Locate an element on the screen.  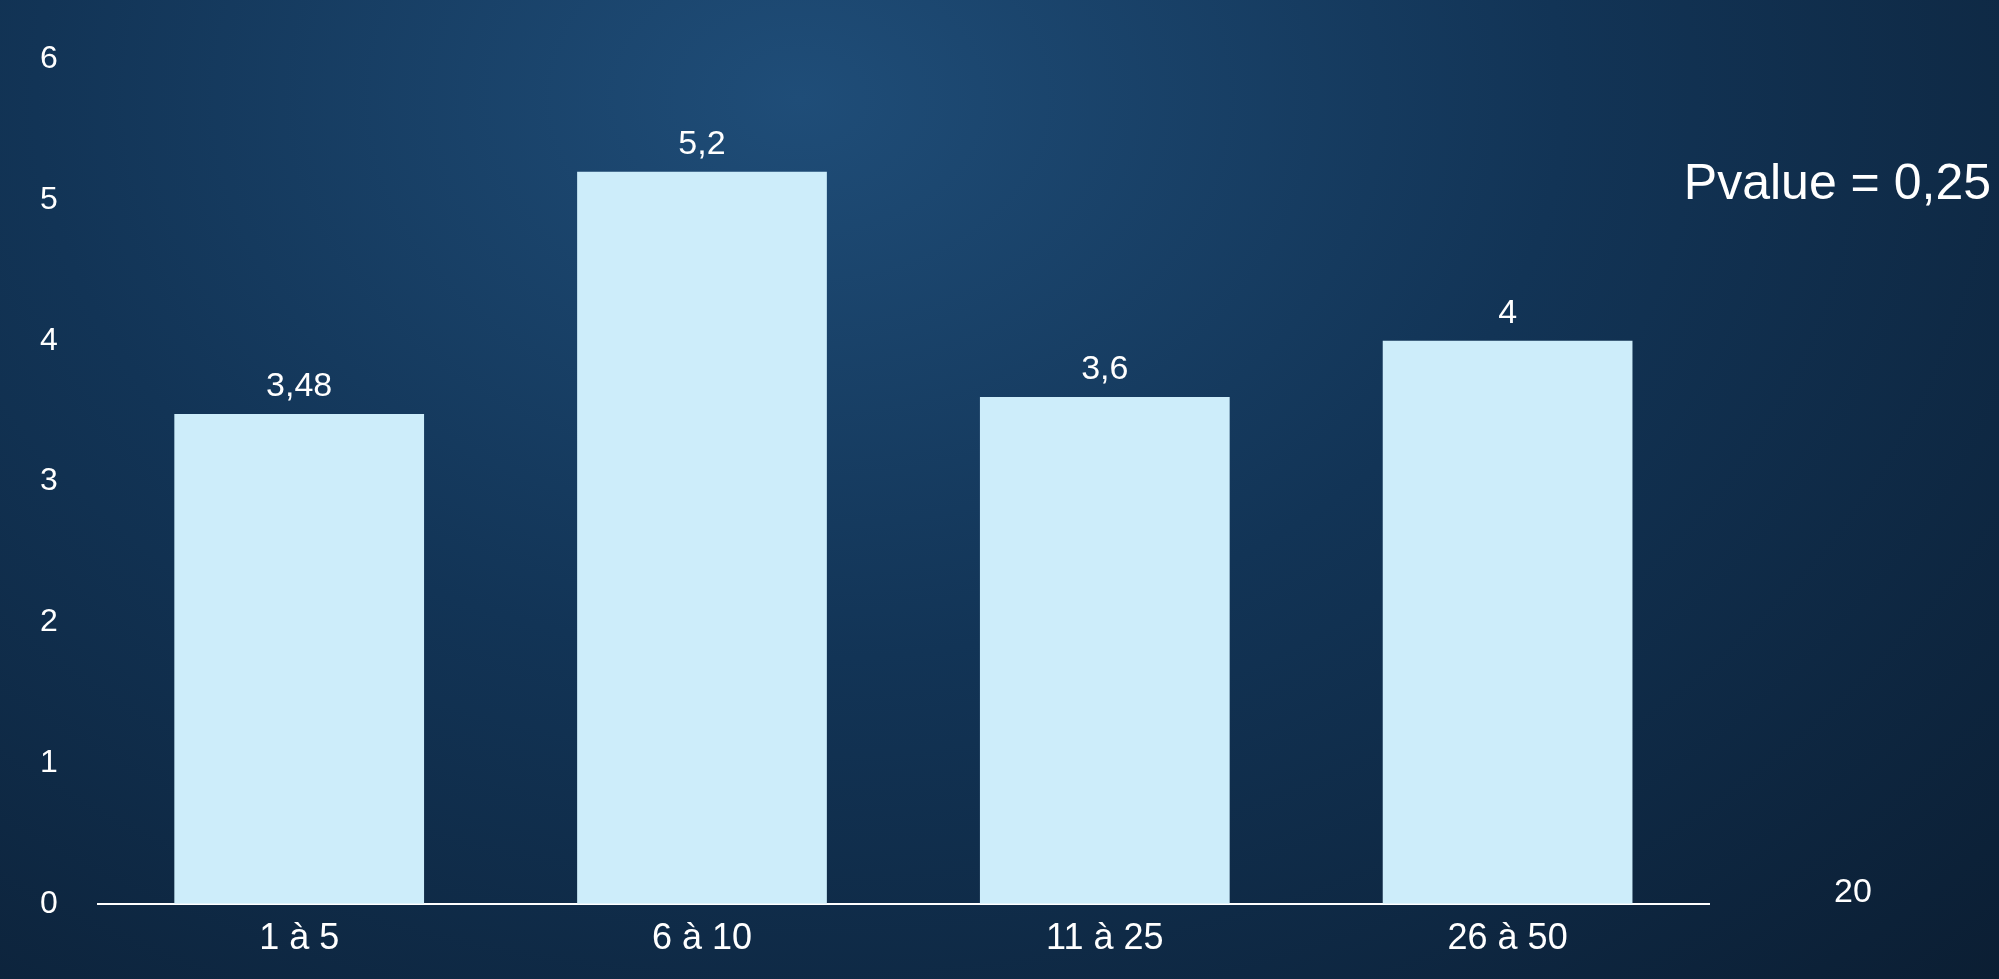
x-tick-label: 26 à 50 is located at coordinates (1507, 937).